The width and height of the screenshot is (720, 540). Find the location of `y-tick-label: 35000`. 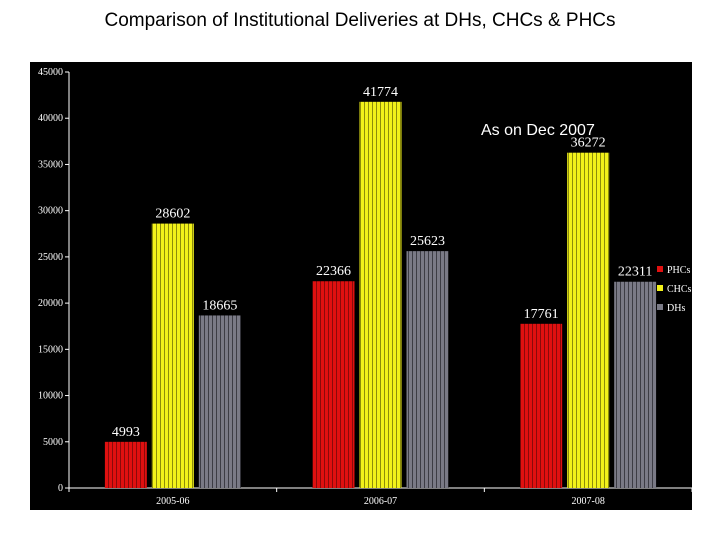

y-tick-label: 35000 is located at coordinates (50, 164).